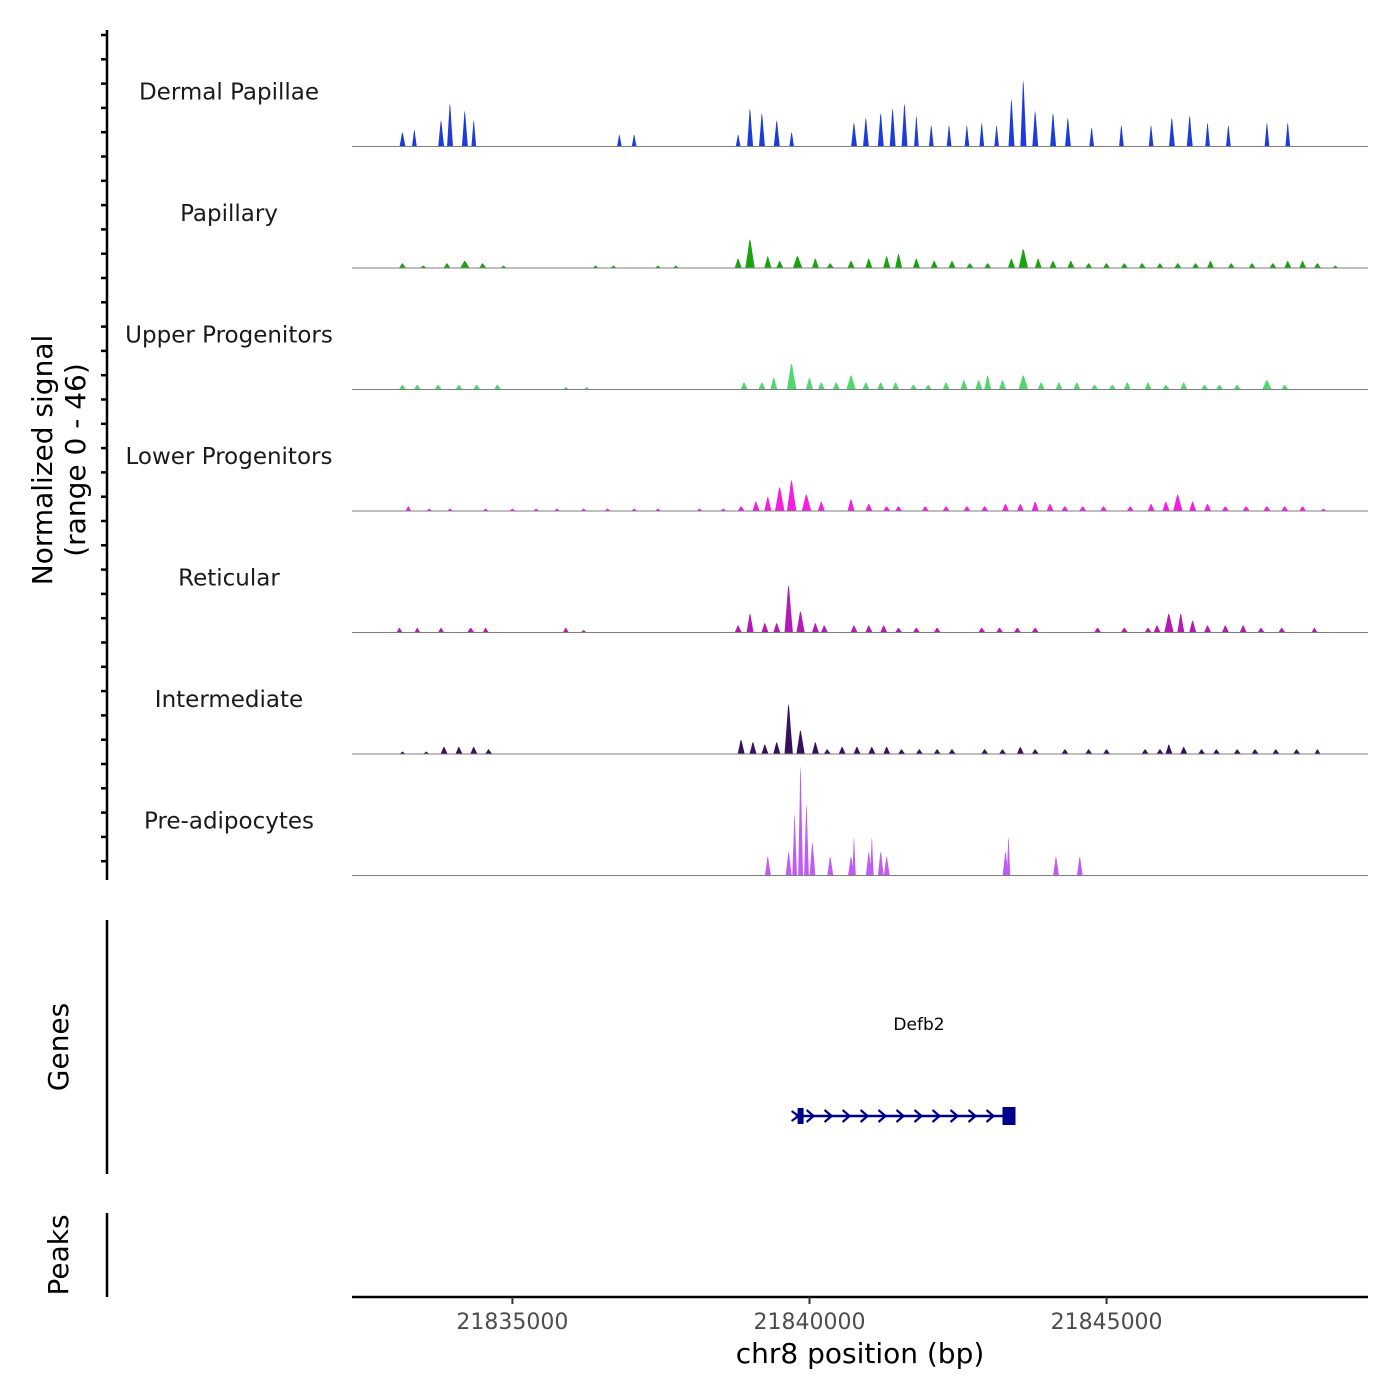  I want to click on y-axis-title-line1: Normalized signal, so click(42, 460).